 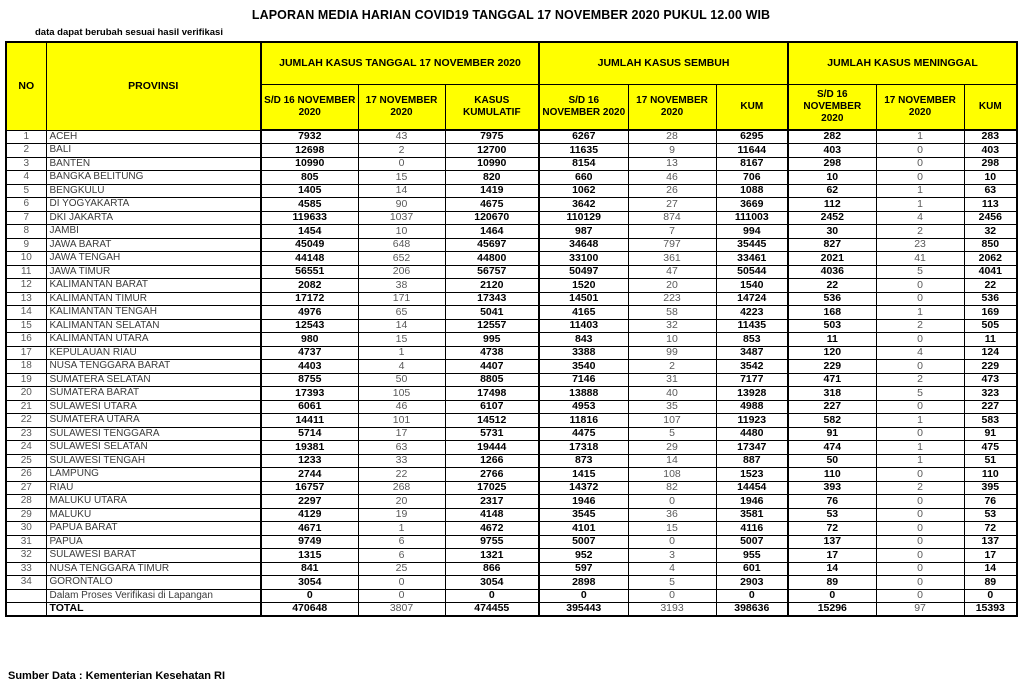 What do you see at coordinates (492, 541) in the screenshot?
I see `row-value: 9755` at bounding box center [492, 541].